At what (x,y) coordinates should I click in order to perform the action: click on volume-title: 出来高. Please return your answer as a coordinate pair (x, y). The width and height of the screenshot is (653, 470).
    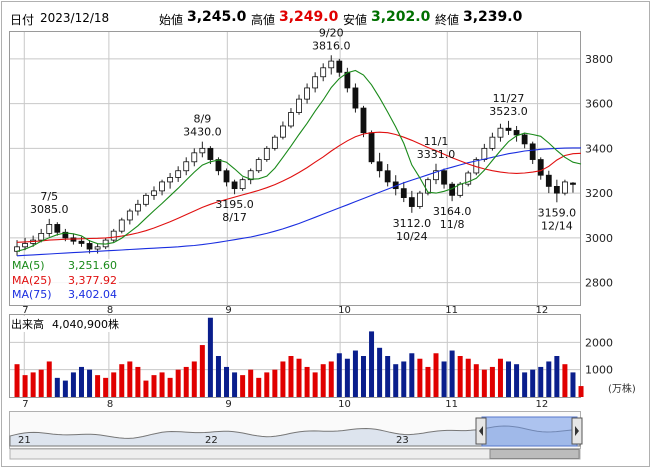
    Looking at the image, I should click on (27, 324).